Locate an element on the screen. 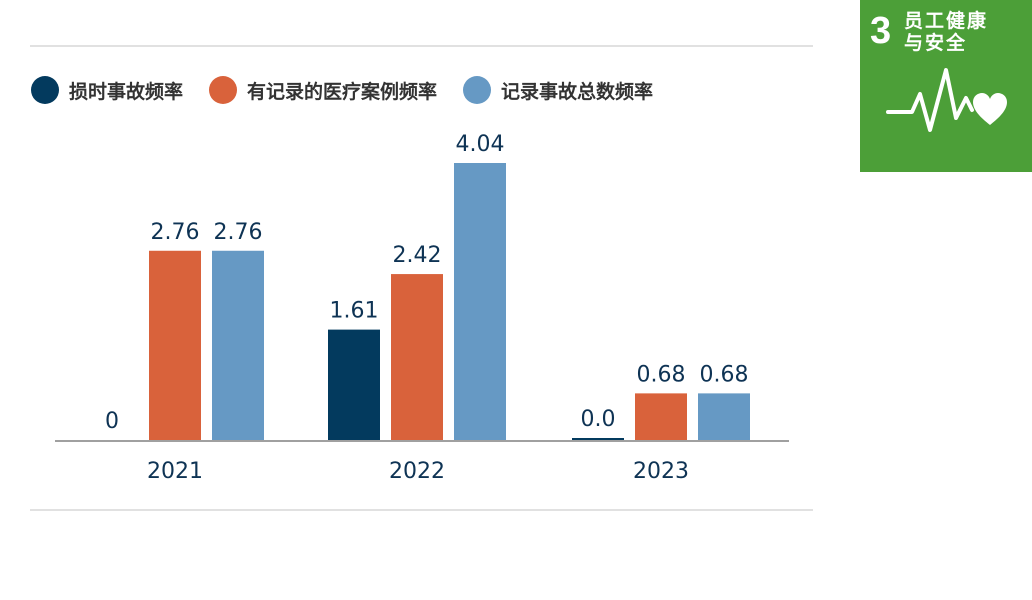  sdg-title-line1: 员工健康 is located at coordinates (946, 21).